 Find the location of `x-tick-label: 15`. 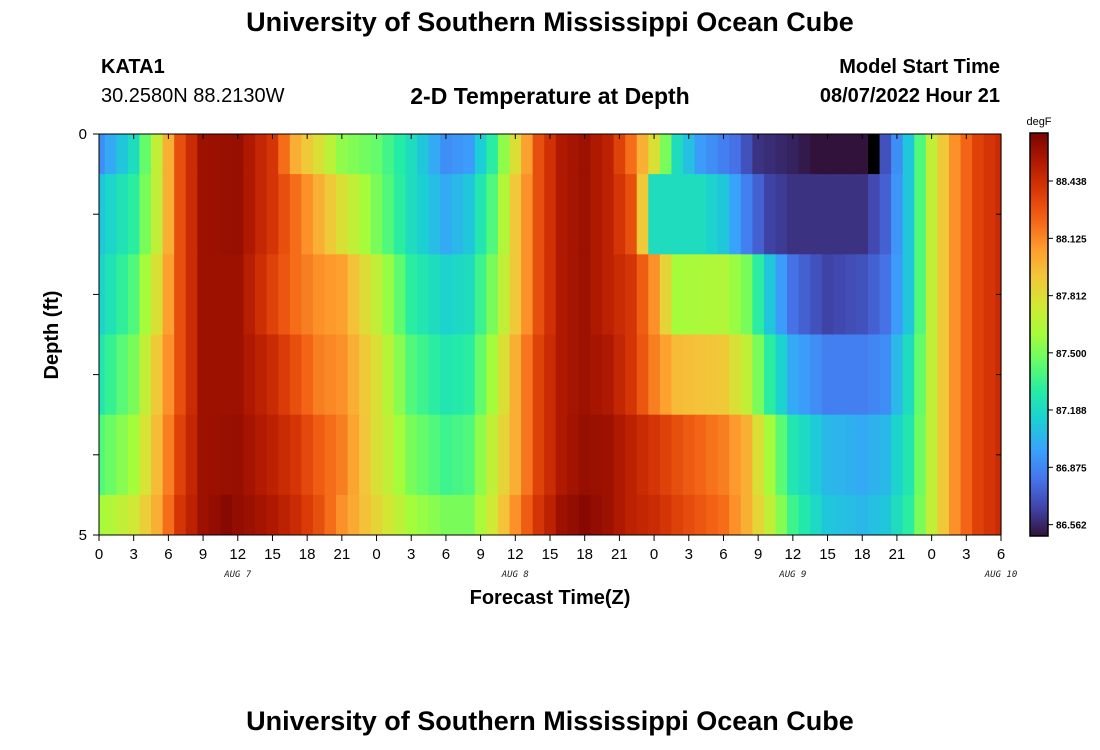

x-tick-label: 15 is located at coordinates (827, 554).